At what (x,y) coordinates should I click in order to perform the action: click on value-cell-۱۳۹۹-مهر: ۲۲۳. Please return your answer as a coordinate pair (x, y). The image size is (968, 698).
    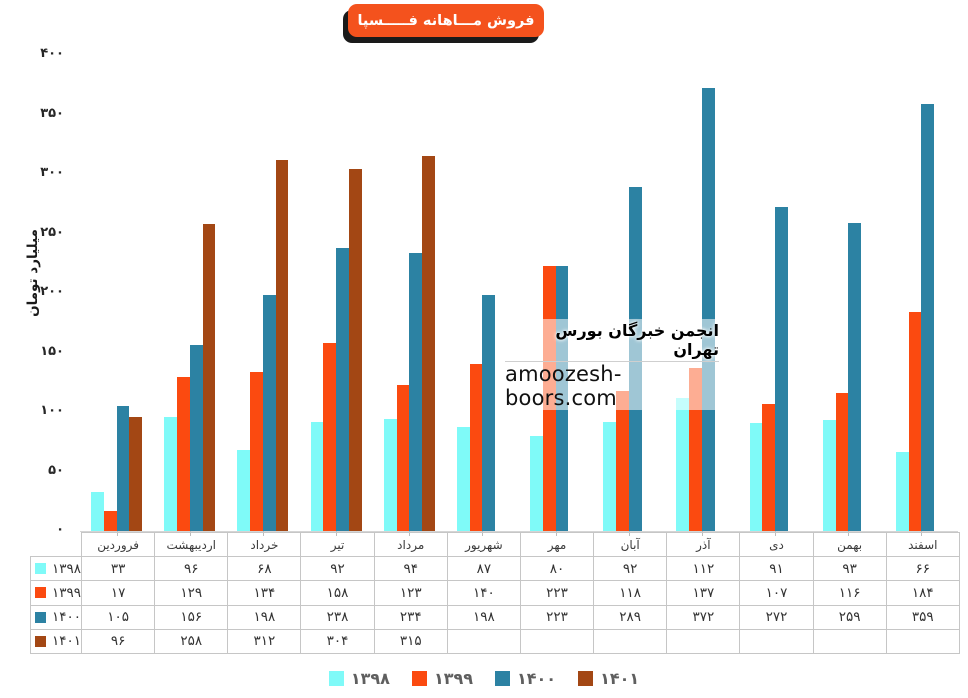
    Looking at the image, I should click on (557, 593).